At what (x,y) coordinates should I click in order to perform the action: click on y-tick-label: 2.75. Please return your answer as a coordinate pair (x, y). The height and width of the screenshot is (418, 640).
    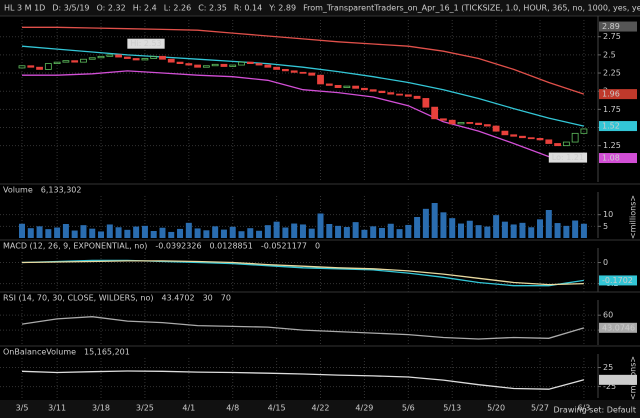
    Looking at the image, I should click on (612, 36).